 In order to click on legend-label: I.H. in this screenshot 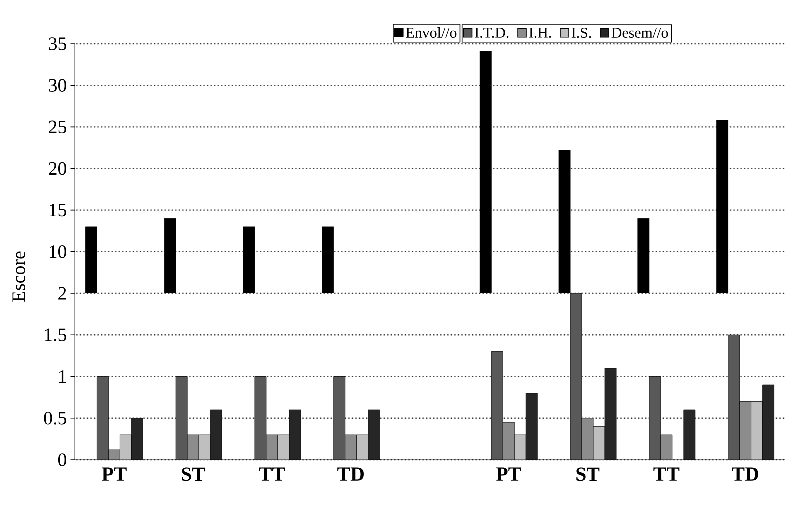, I will do `click(540, 33)`.